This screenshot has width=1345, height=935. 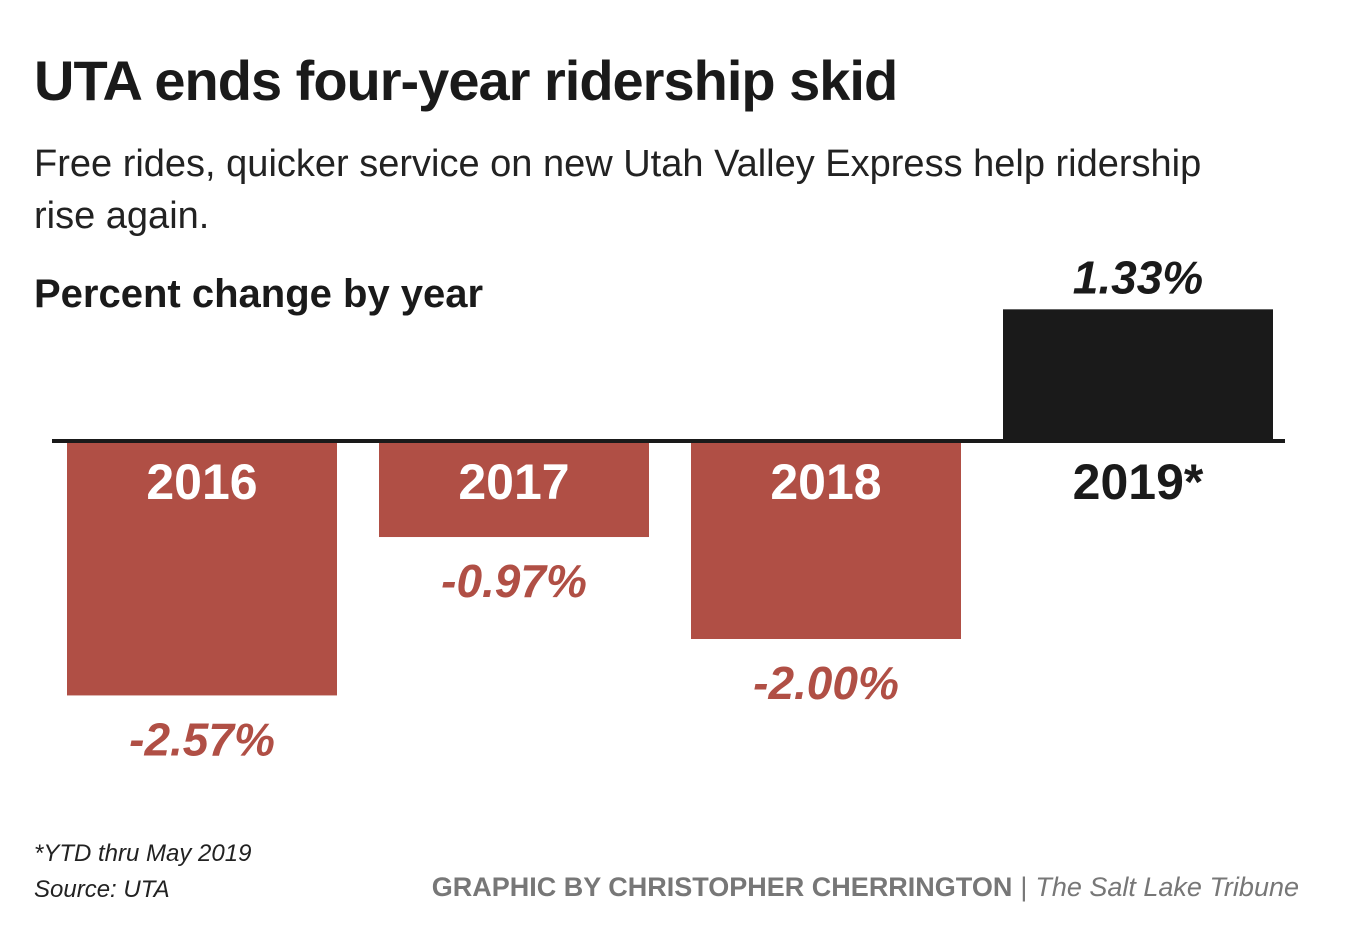 What do you see at coordinates (1138, 277) in the screenshot?
I see `value-label-2019: 1.33%` at bounding box center [1138, 277].